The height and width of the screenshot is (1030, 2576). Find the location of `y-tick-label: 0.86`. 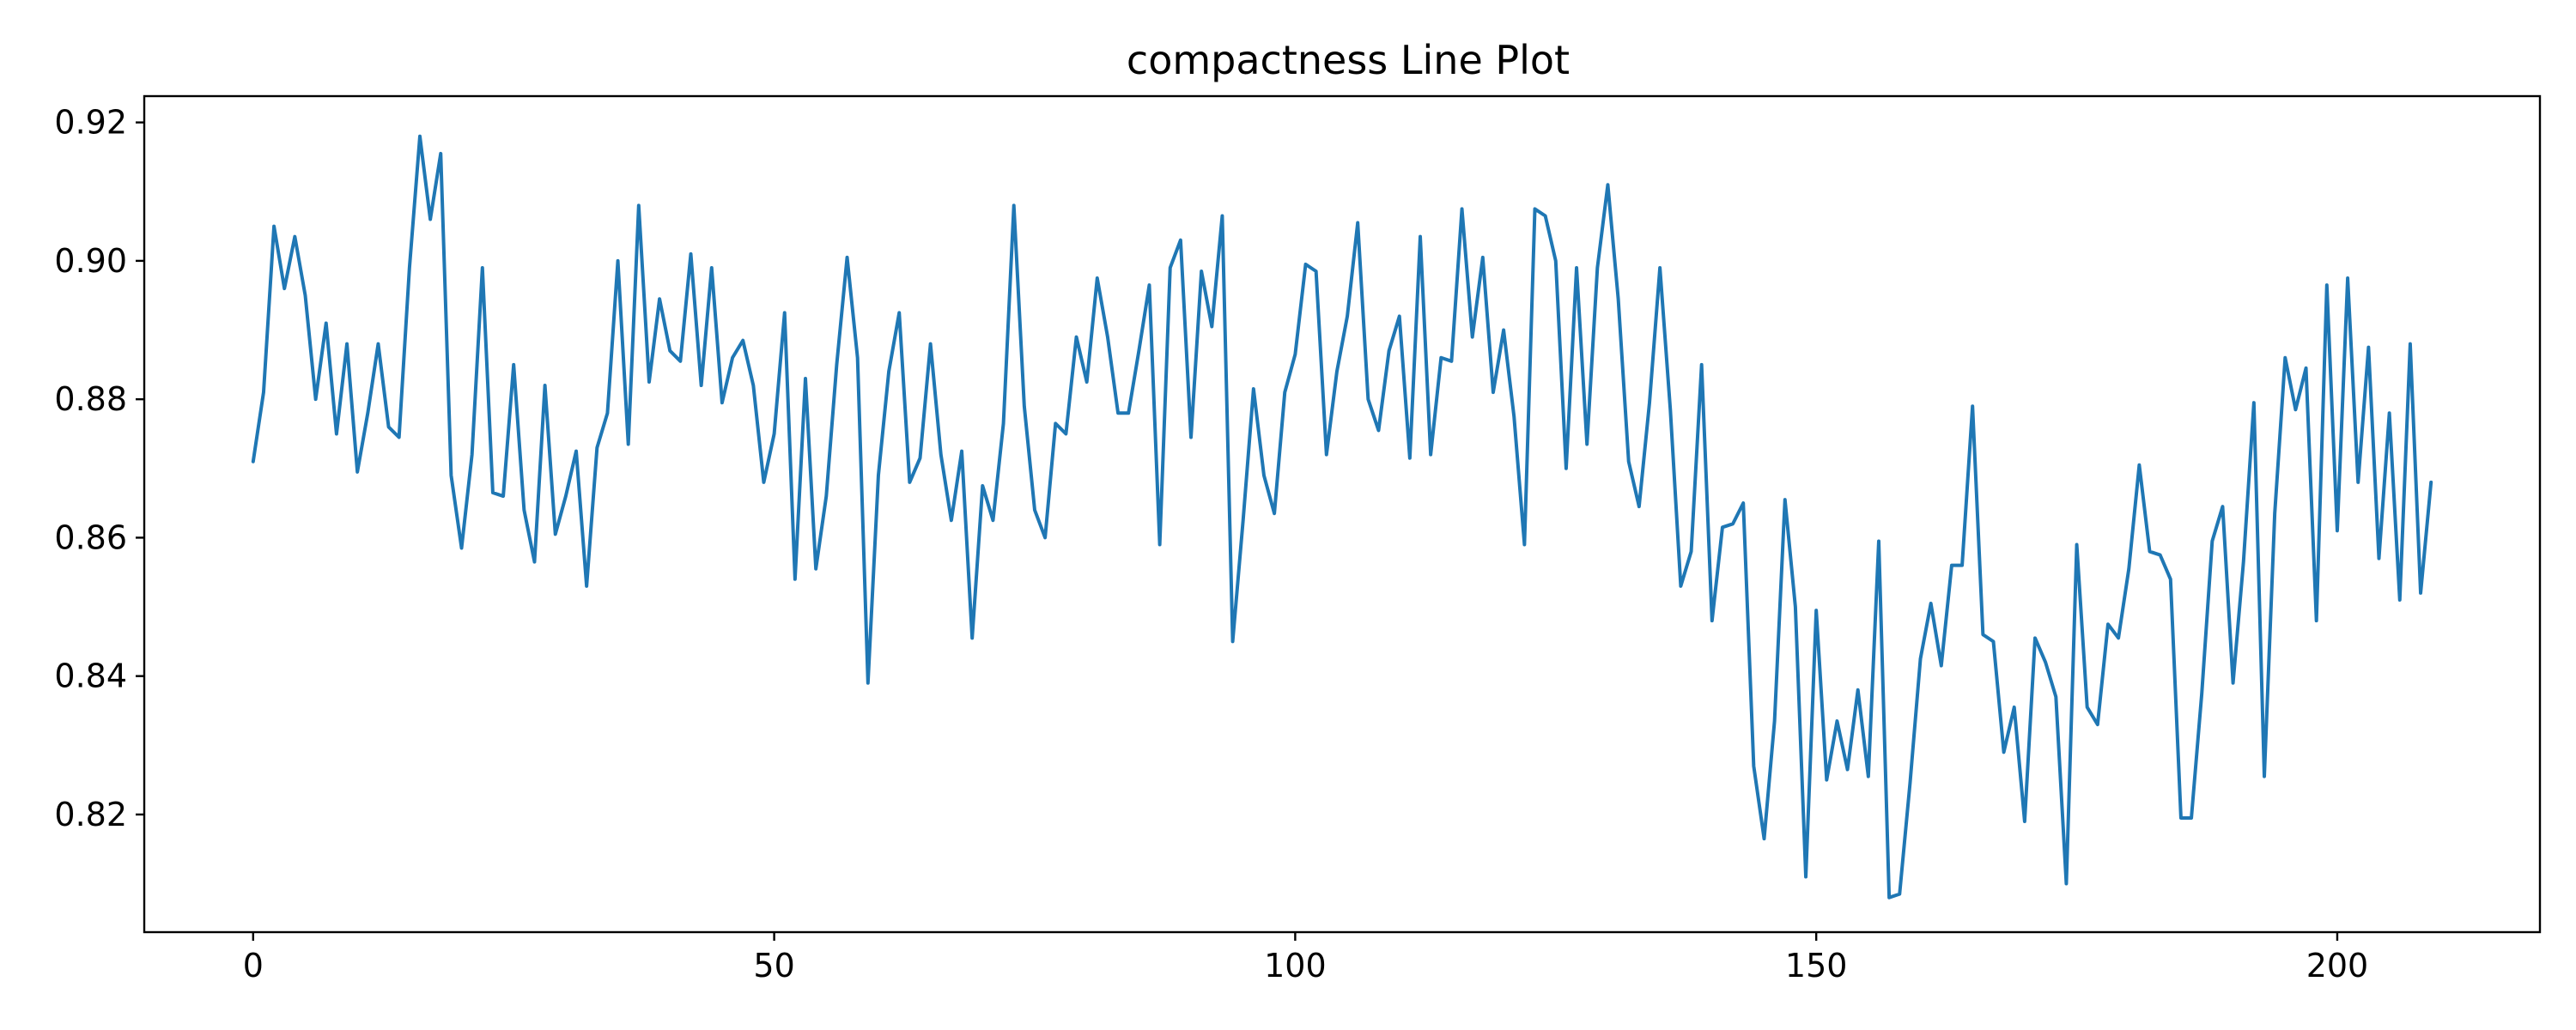

y-tick-label: 0.86 is located at coordinates (90, 537).